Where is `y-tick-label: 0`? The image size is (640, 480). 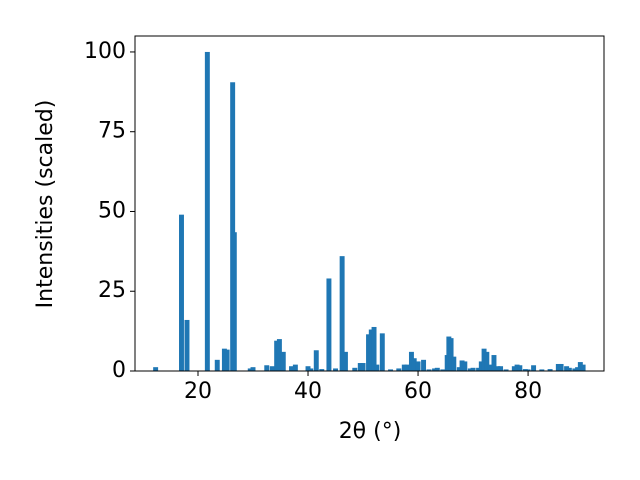 y-tick-label: 0 is located at coordinates (119, 370).